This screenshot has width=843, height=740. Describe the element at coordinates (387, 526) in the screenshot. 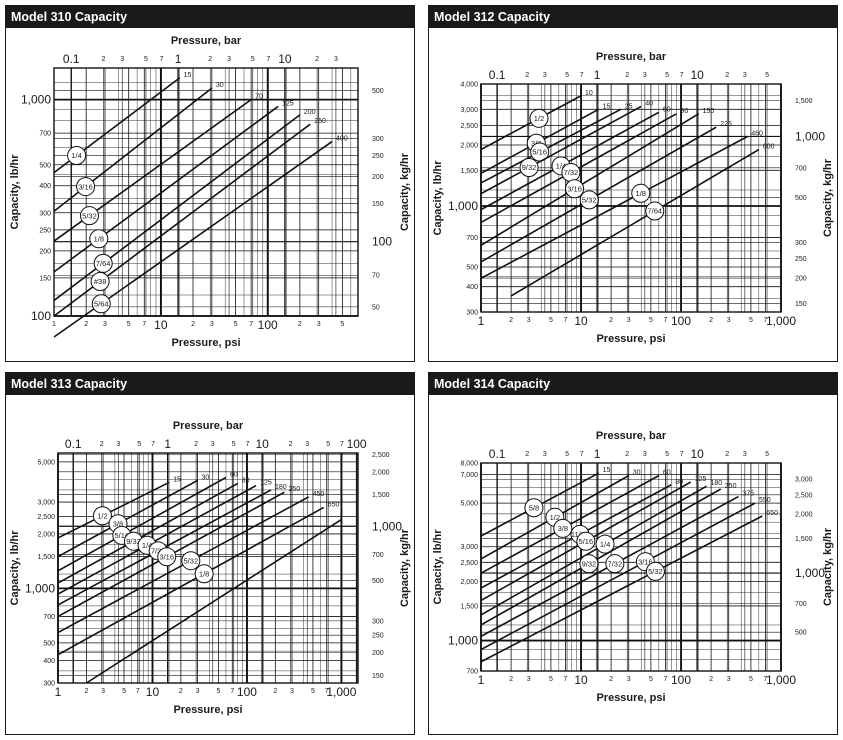

I see `kg-tick-label: 1,000` at that location.